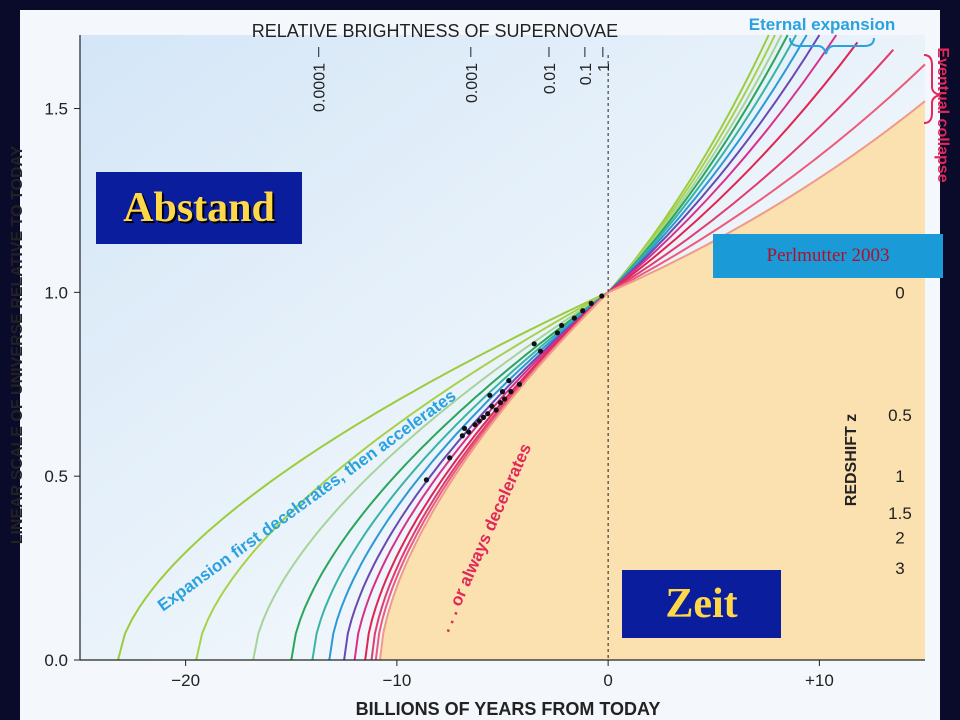 The image size is (960, 720). I want to click on y-tick-label: 1.5, so click(56, 109).